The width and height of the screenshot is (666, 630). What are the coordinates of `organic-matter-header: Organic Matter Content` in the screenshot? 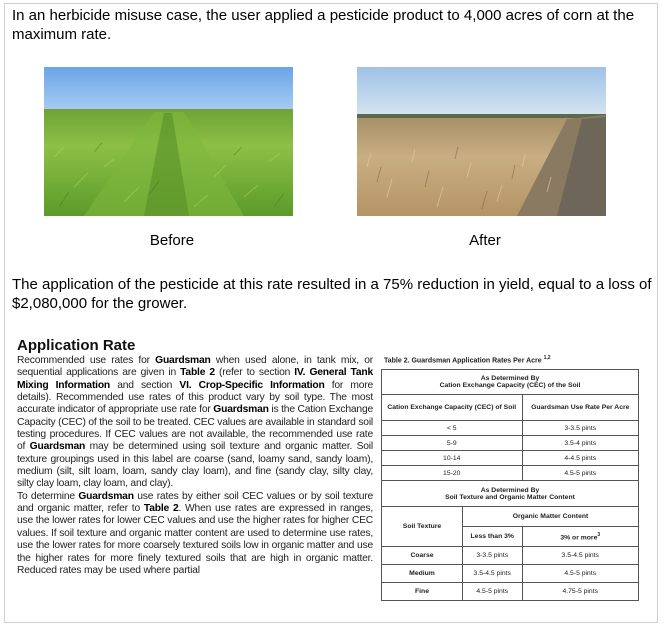 It's located at (550, 516).